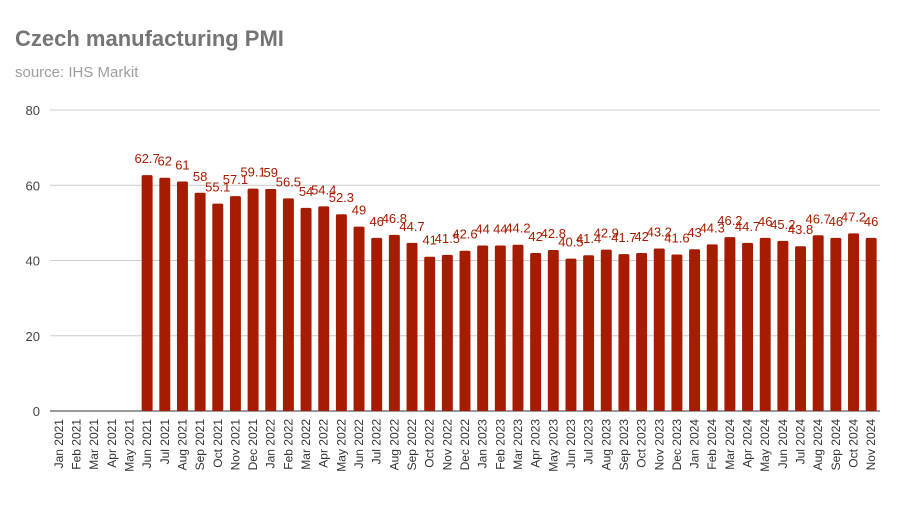  I want to click on x-tick-label: Nov 2021, so click(235, 445).